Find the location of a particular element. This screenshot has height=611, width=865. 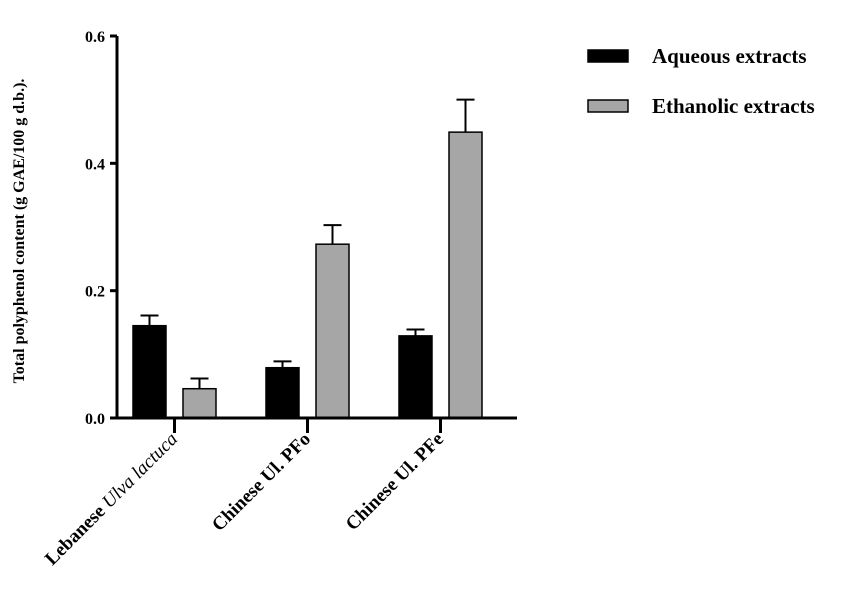

legend-swatch-ethanolic is located at coordinates (608, 106).